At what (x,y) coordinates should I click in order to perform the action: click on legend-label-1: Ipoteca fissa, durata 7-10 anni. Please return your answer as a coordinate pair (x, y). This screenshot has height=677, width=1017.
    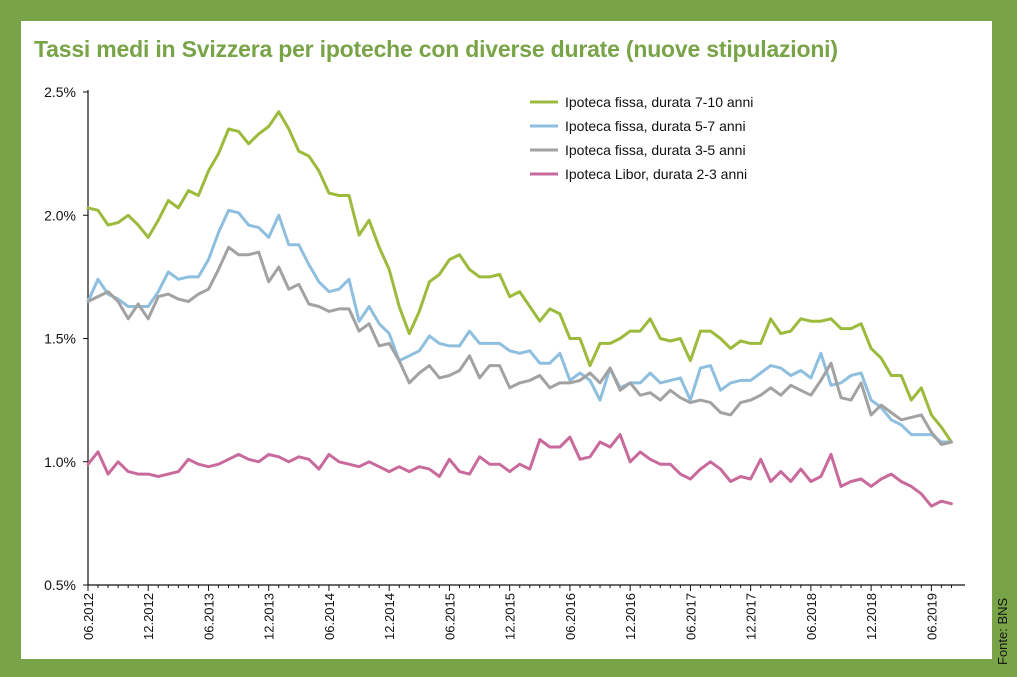
    Looking at the image, I should click on (659, 102).